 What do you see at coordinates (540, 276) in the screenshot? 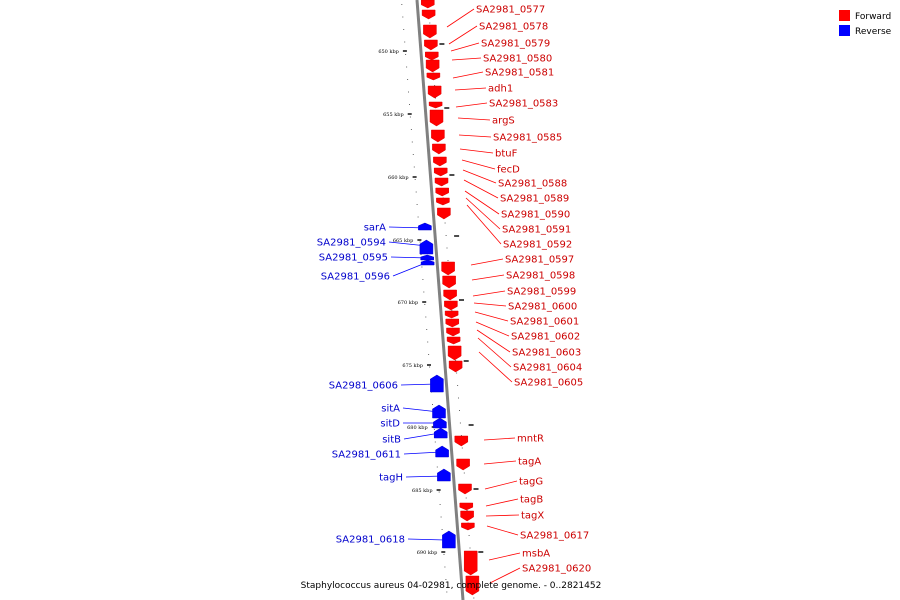
I see `forward-gene-label: SA2981_0598` at bounding box center [540, 276].